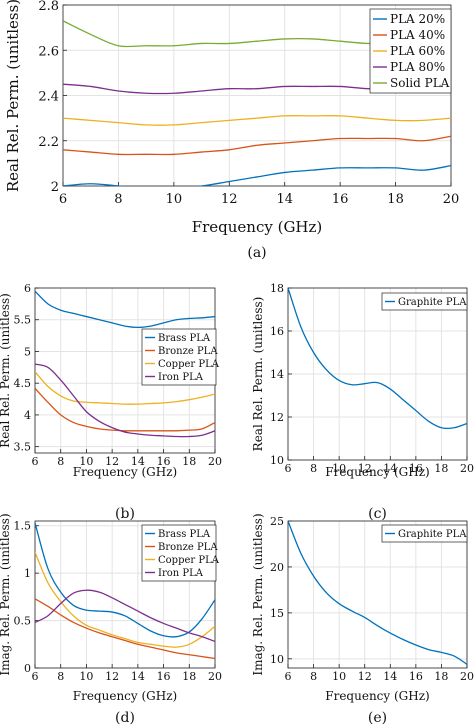  Describe the element at coordinates (125, 718) in the screenshot. I see `panel-label: (d)` at that location.